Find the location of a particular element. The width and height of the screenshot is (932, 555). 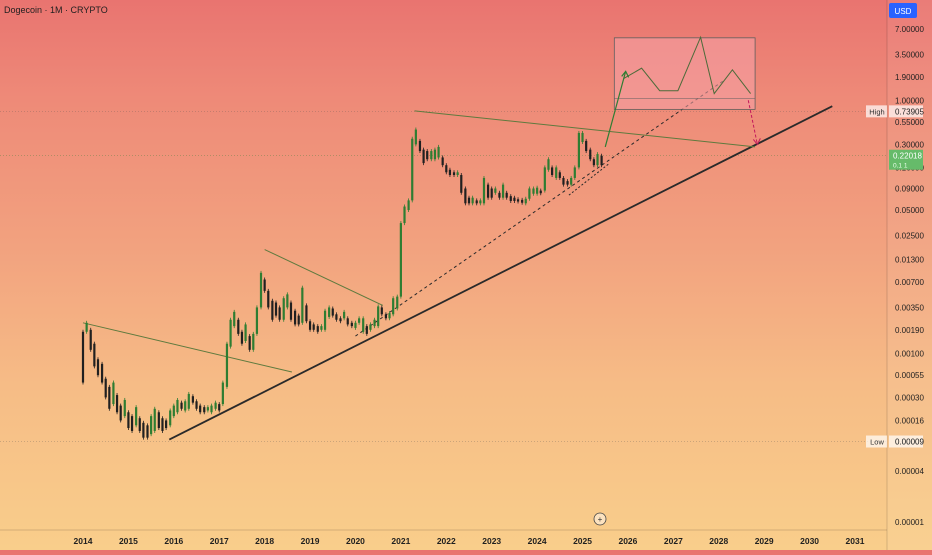

x-tick-label: 2016 is located at coordinates (173, 541).